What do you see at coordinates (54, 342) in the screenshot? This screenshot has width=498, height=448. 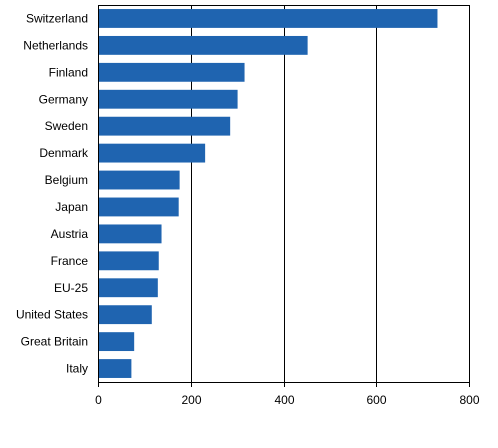 I see `category-label-12: Great Britain` at bounding box center [54, 342].